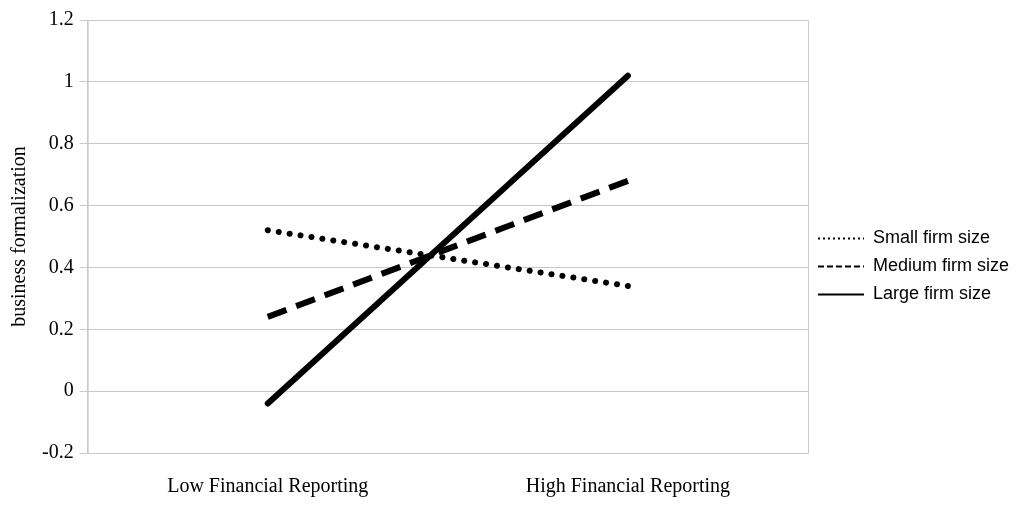 Image resolution: width=1023 pixels, height=521 pixels. I want to click on y-tick-label: 0.8, so click(61, 141).